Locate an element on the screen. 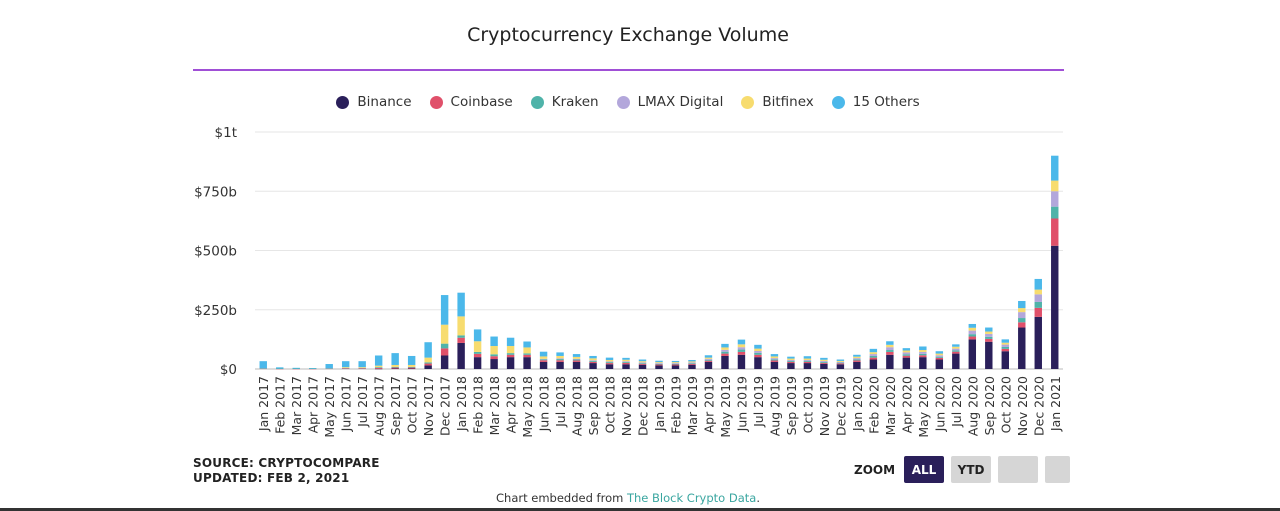  x-tick-label: Sep 2017 is located at coordinates (395, 405).